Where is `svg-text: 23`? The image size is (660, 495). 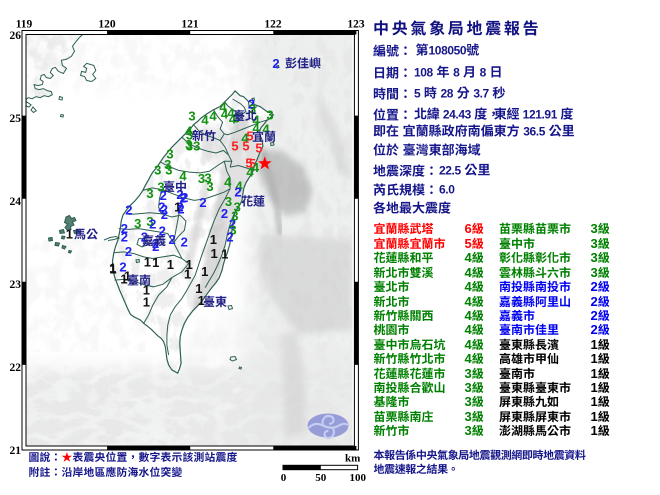
svg-text: 23 is located at coordinates (16, 285).